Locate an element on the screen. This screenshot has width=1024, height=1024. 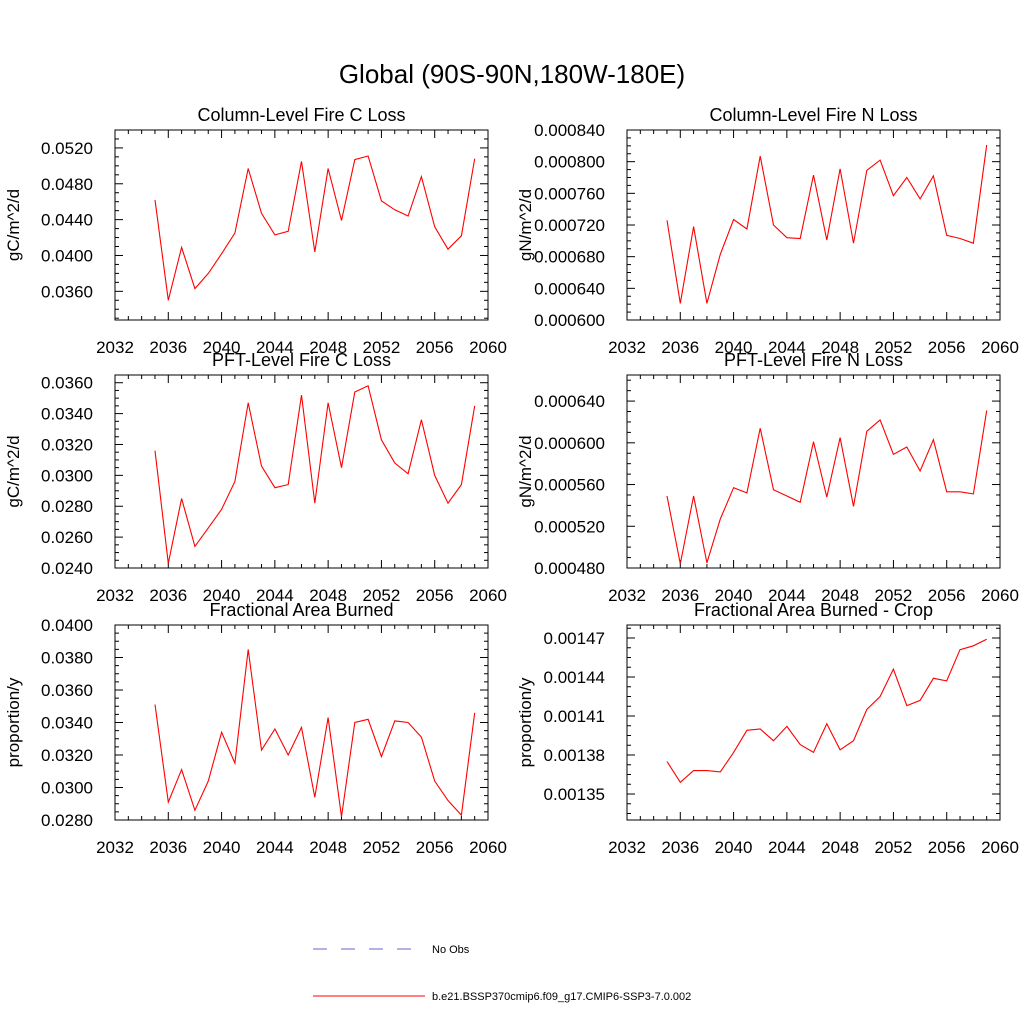
y-tick-label: 0.0380 is located at coordinates (67, 658).